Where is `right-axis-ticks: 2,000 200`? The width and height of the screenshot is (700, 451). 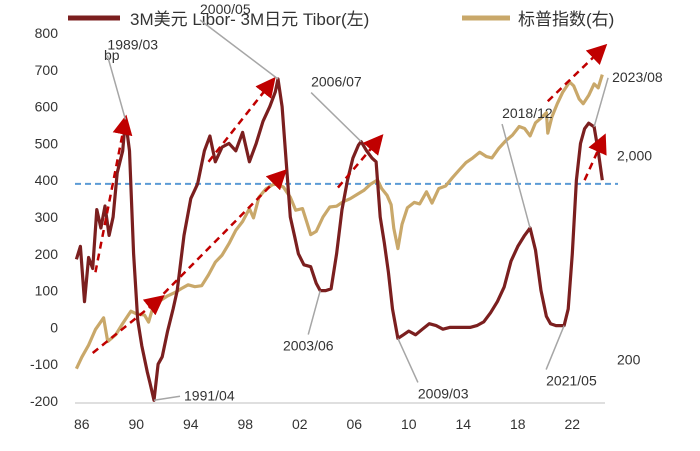
right-axis-ticks: 2,000 200 is located at coordinates (634, 258).